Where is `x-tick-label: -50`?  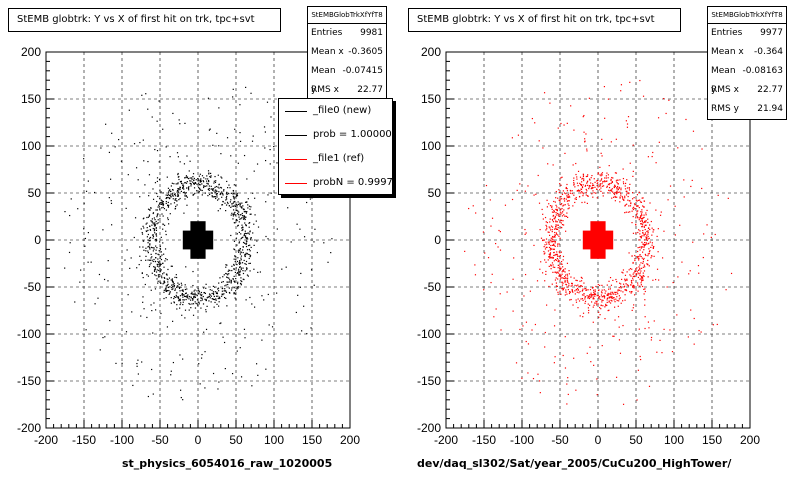 x-tick-label: -50 is located at coordinates (560, 440).